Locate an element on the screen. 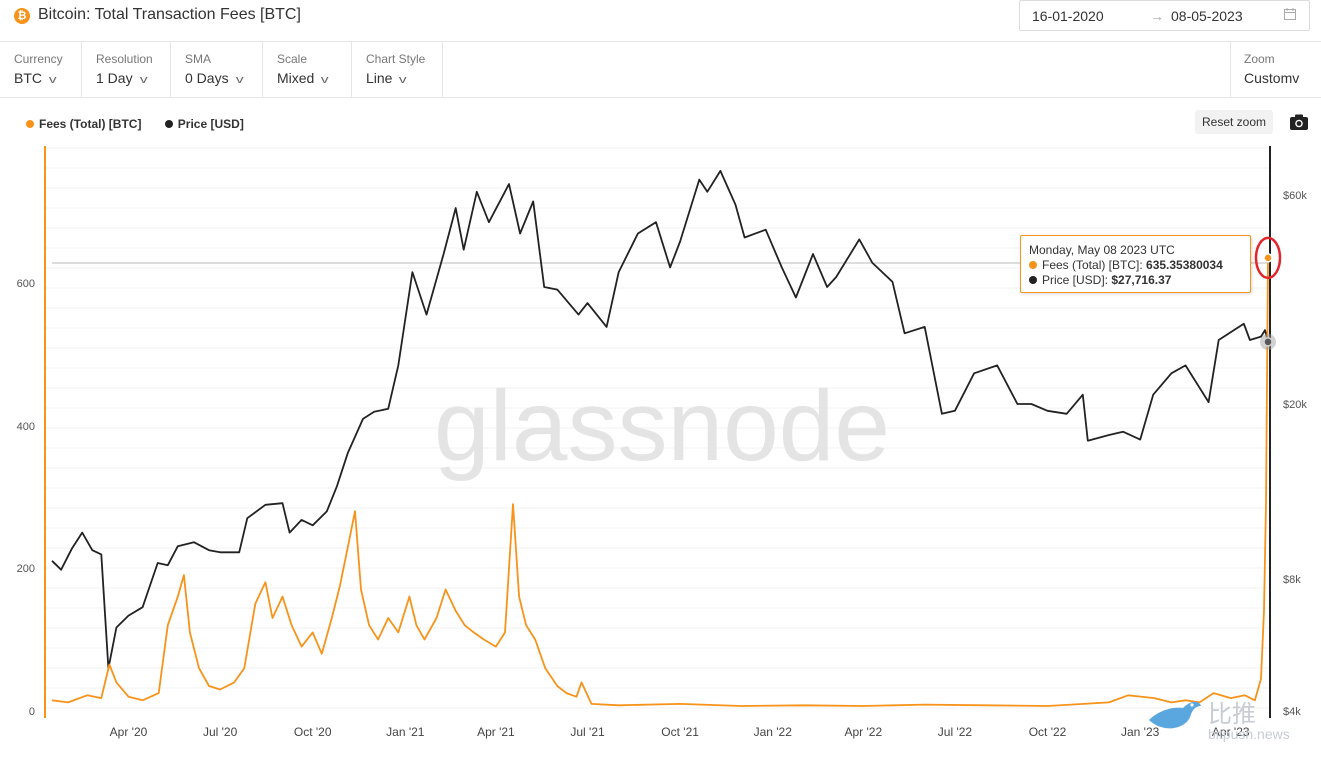  sma-label: SMA is located at coordinates (198, 59).